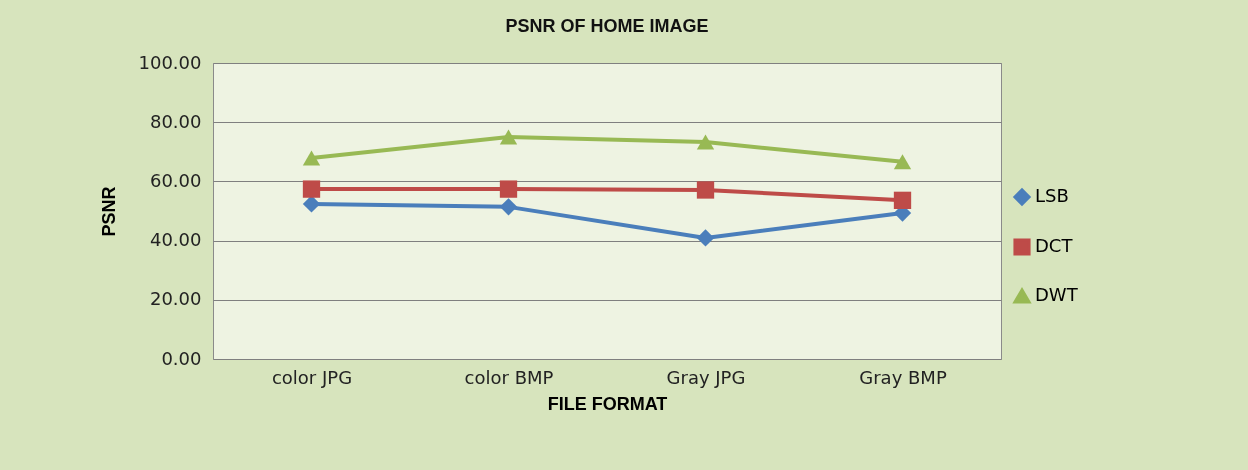  What do you see at coordinates (181, 358) in the screenshot?
I see `y-tick-label: 0.00` at bounding box center [181, 358].